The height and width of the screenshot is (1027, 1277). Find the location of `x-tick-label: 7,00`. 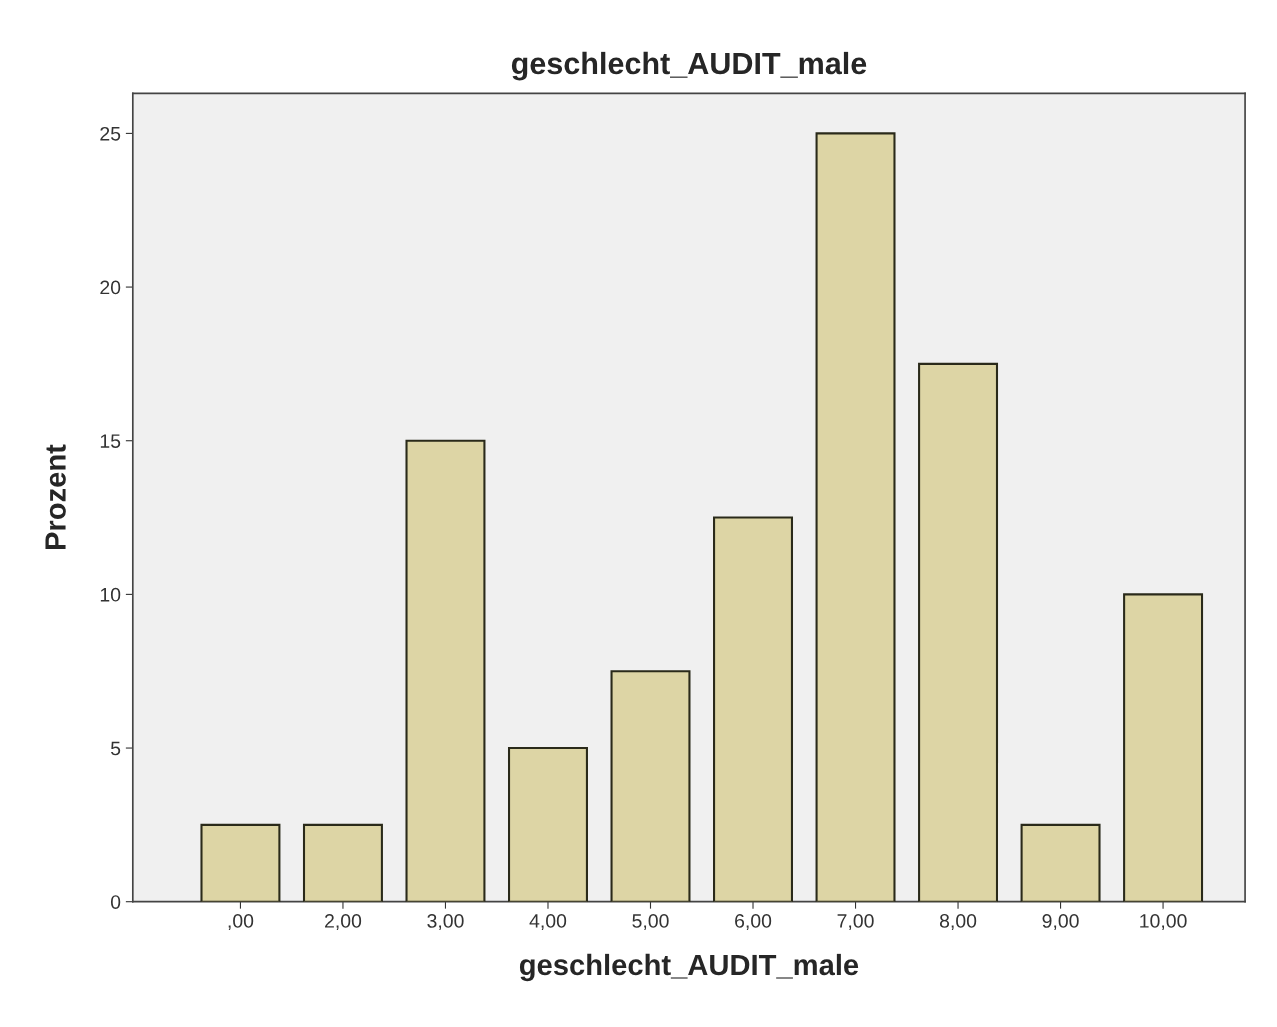

x-tick-label: 7,00 is located at coordinates (855, 922).